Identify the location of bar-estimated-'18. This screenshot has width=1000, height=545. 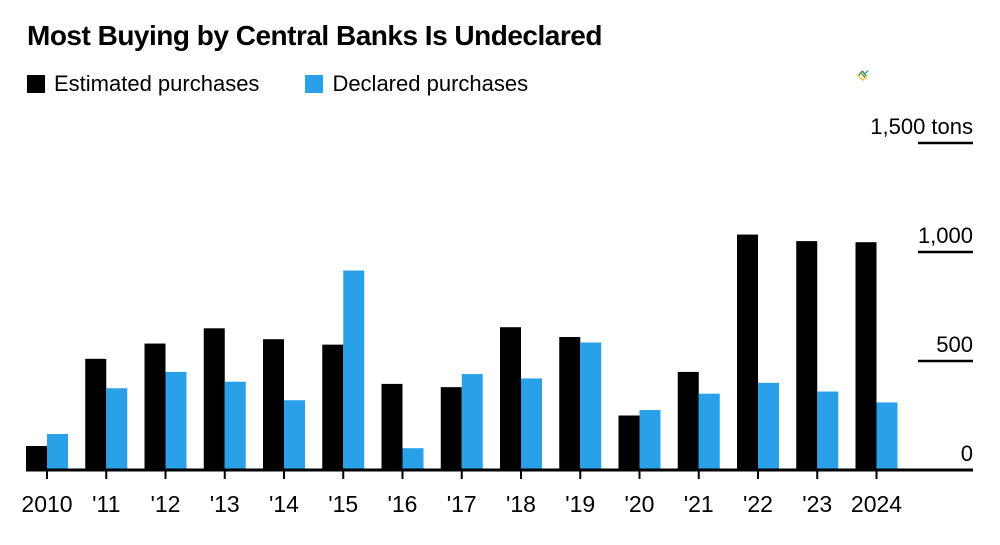
(510, 398).